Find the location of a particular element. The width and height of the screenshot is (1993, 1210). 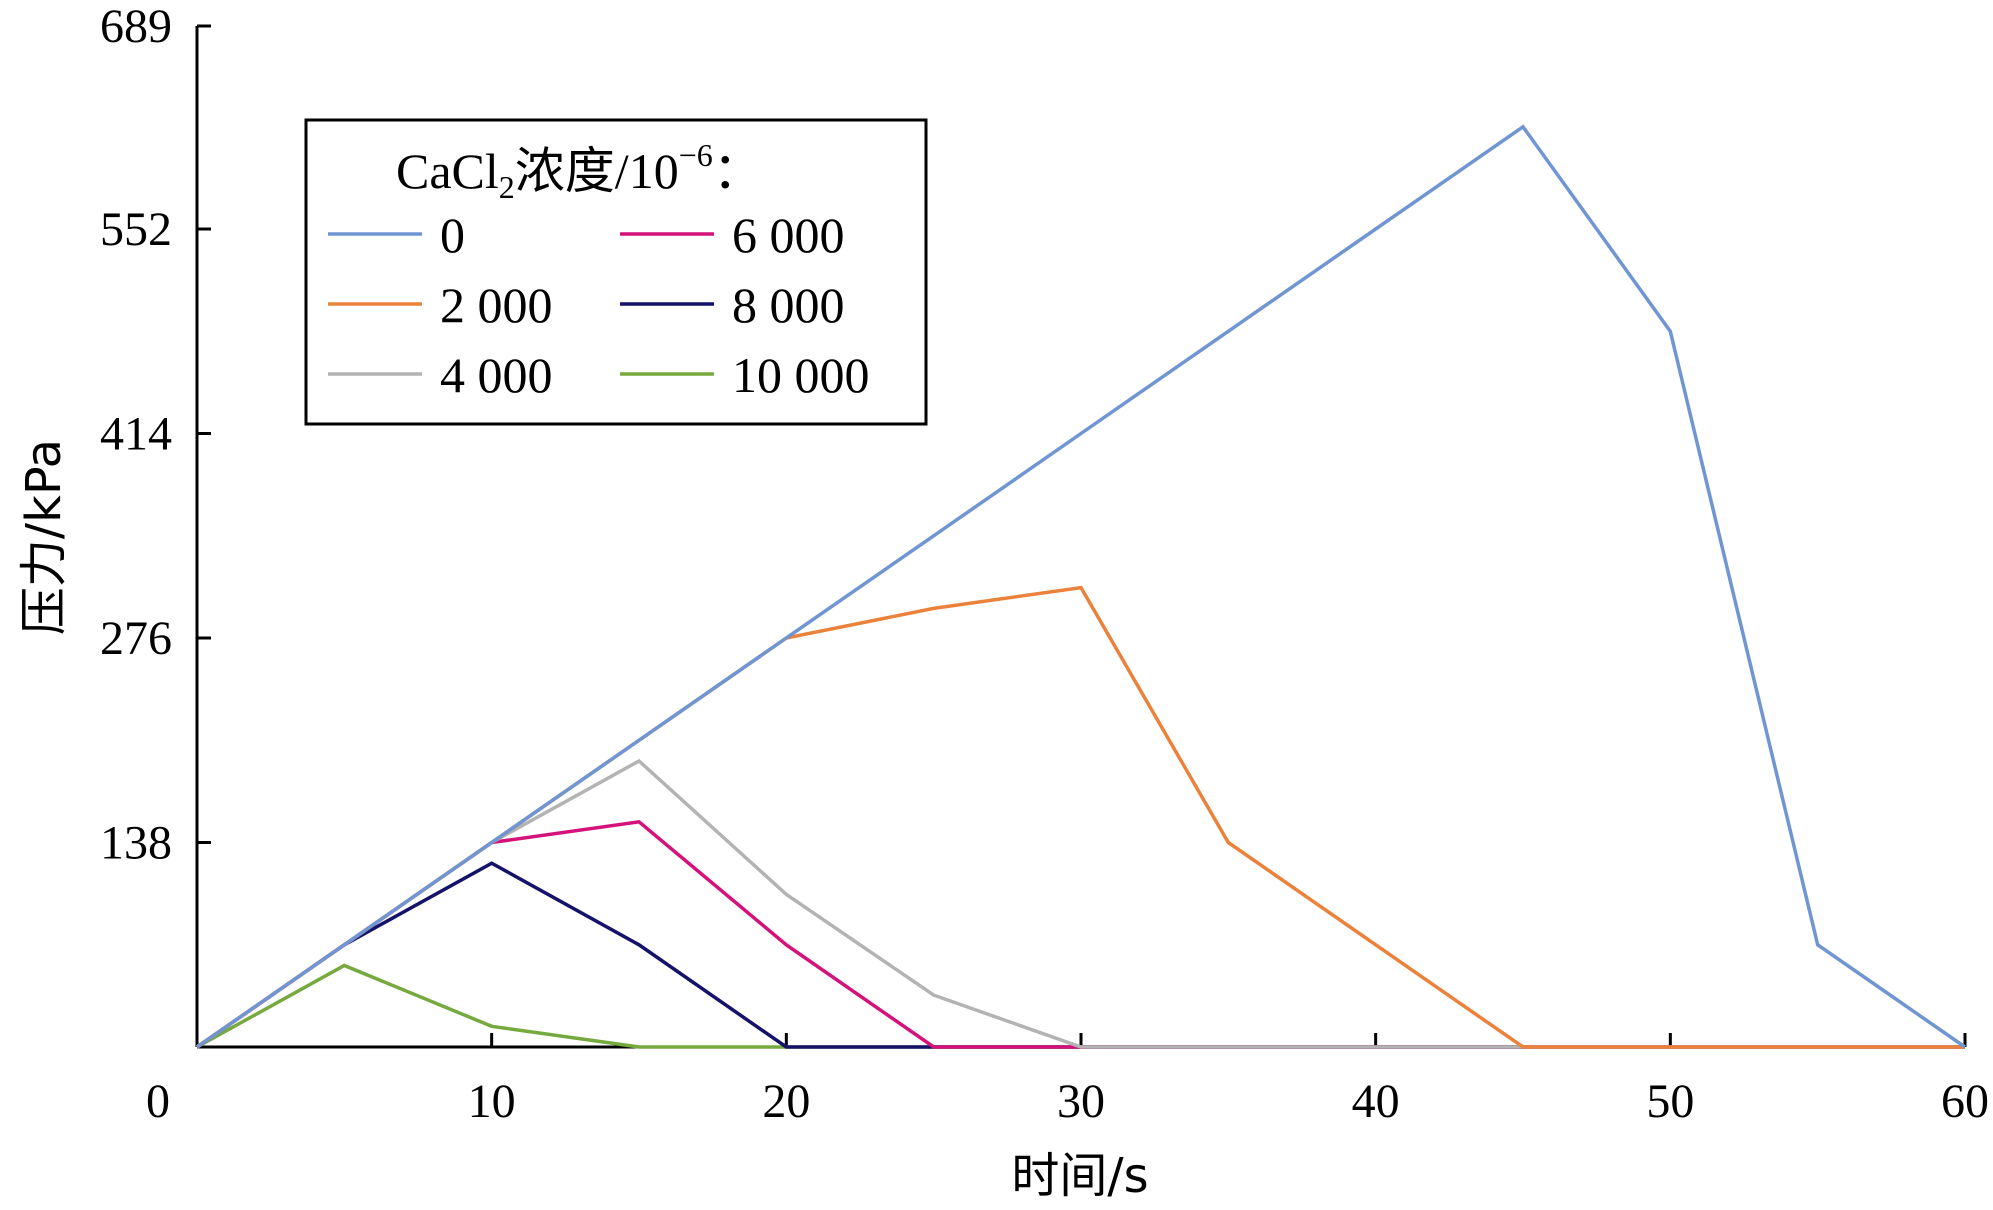

legend-label-4: 6 000 is located at coordinates (788, 235).